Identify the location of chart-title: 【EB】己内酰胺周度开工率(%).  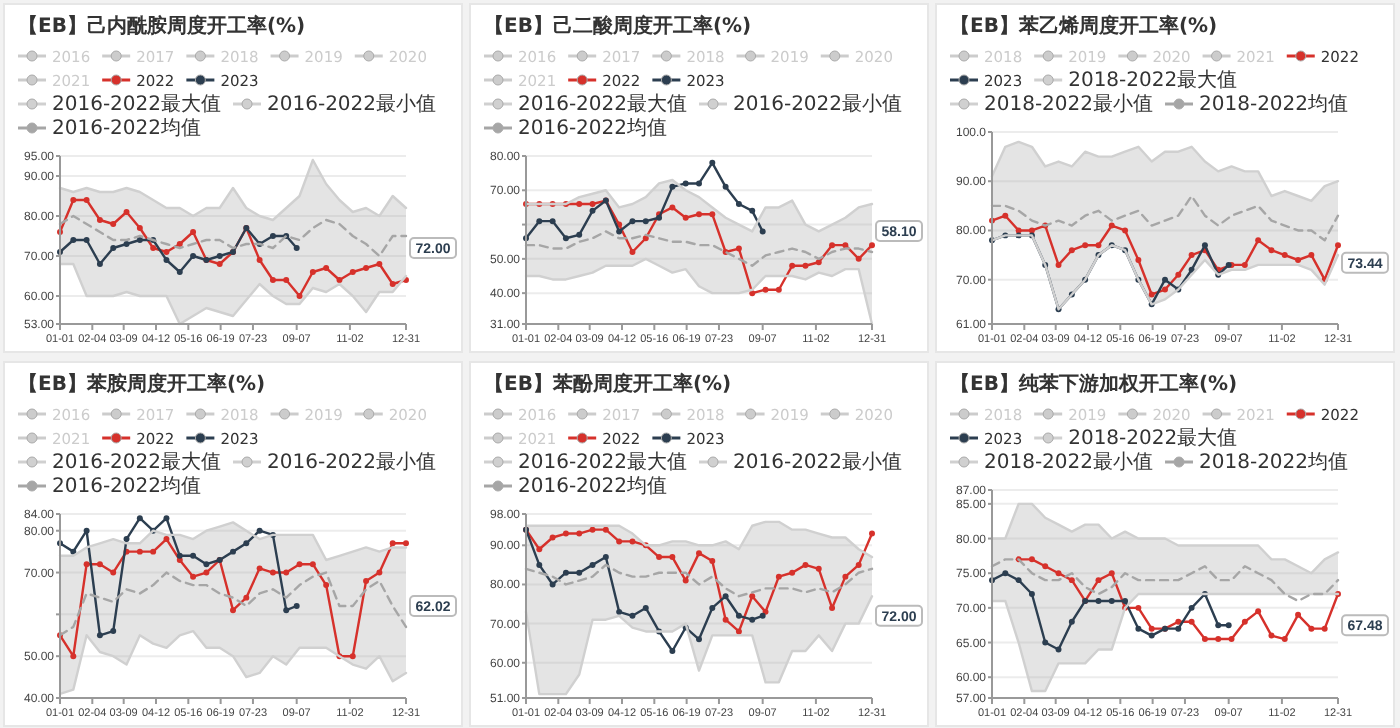
(162, 26).